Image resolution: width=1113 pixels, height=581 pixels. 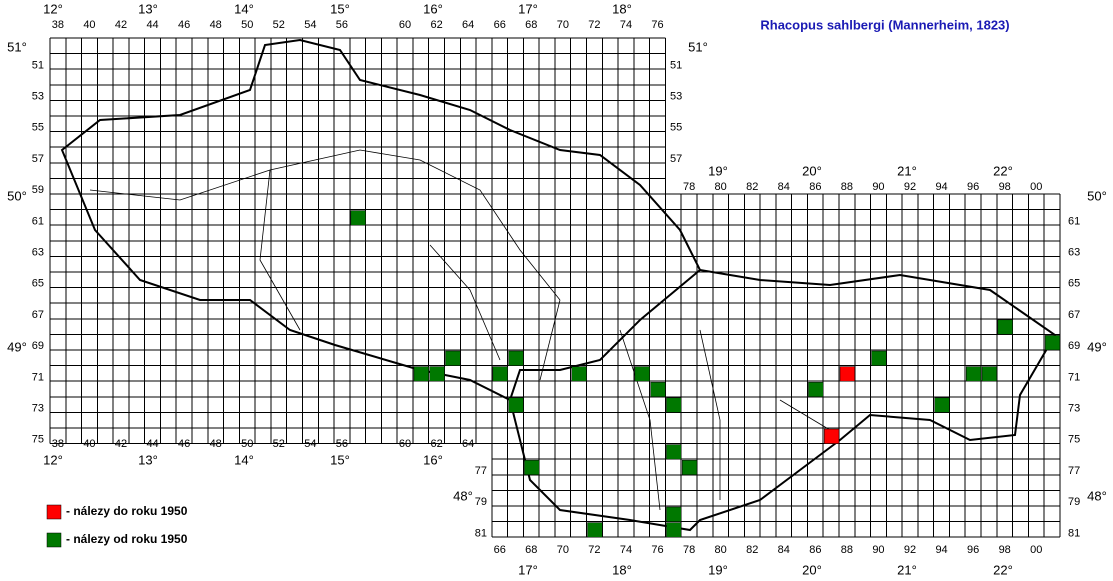 What do you see at coordinates (38, 409) in the screenshot?
I see `row-label: 73` at bounding box center [38, 409].